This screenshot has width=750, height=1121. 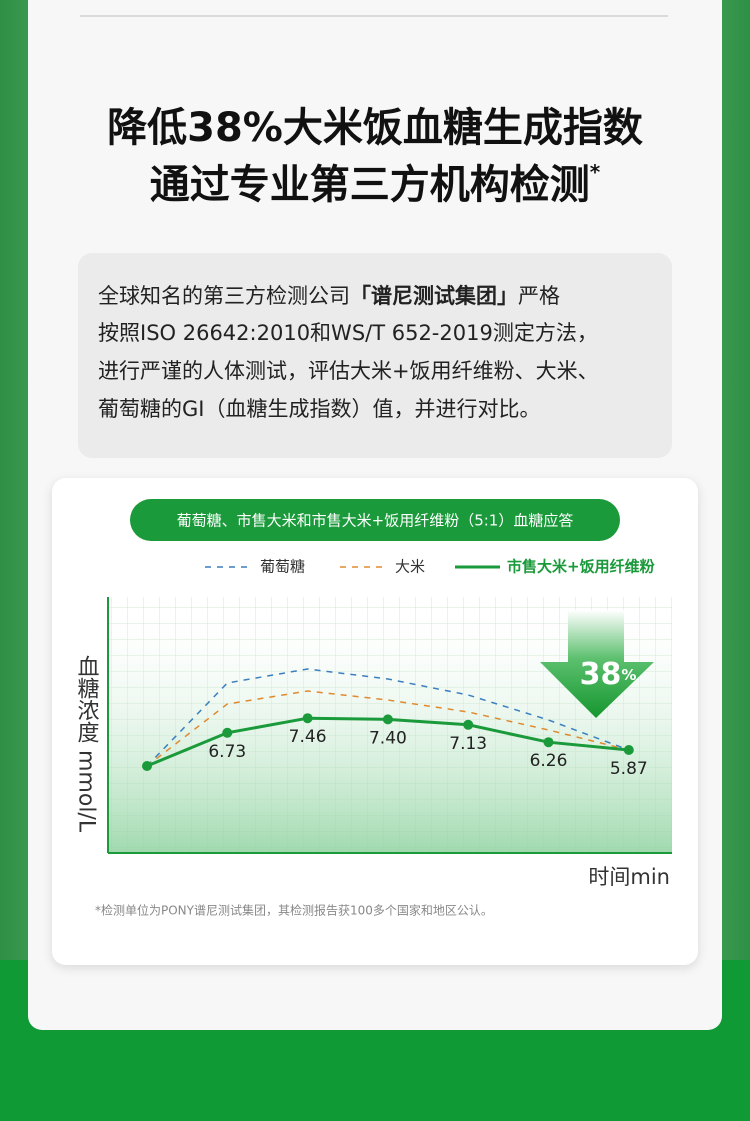 I want to click on reduction-arrow, so click(x=597, y=664).